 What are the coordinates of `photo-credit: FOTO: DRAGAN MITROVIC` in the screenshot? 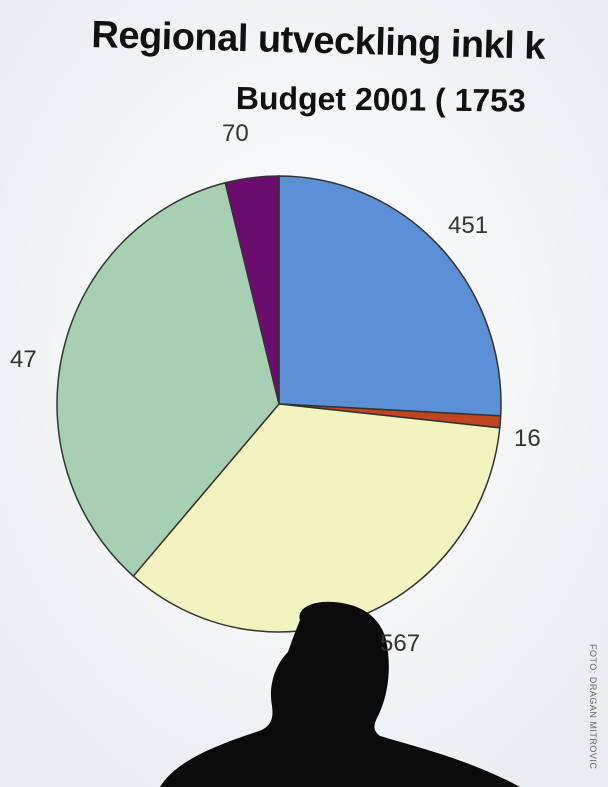 It's located at (593, 707).